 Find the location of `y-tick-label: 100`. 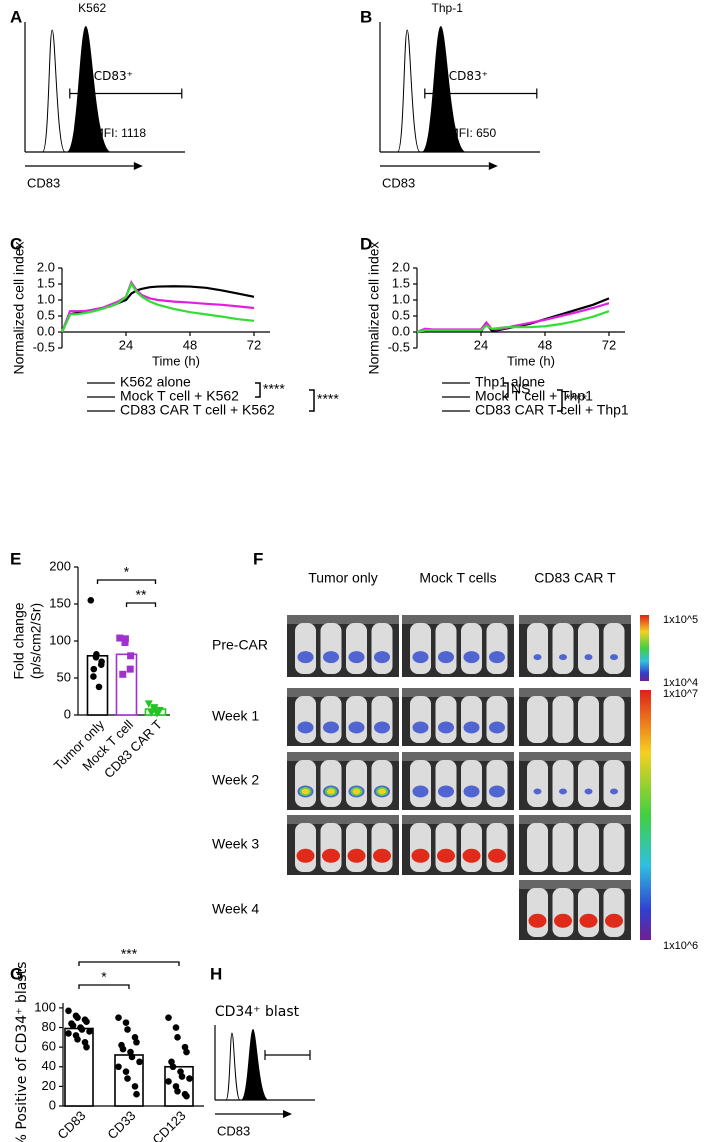

y-tick-label: 100 is located at coordinates (45, 1006).